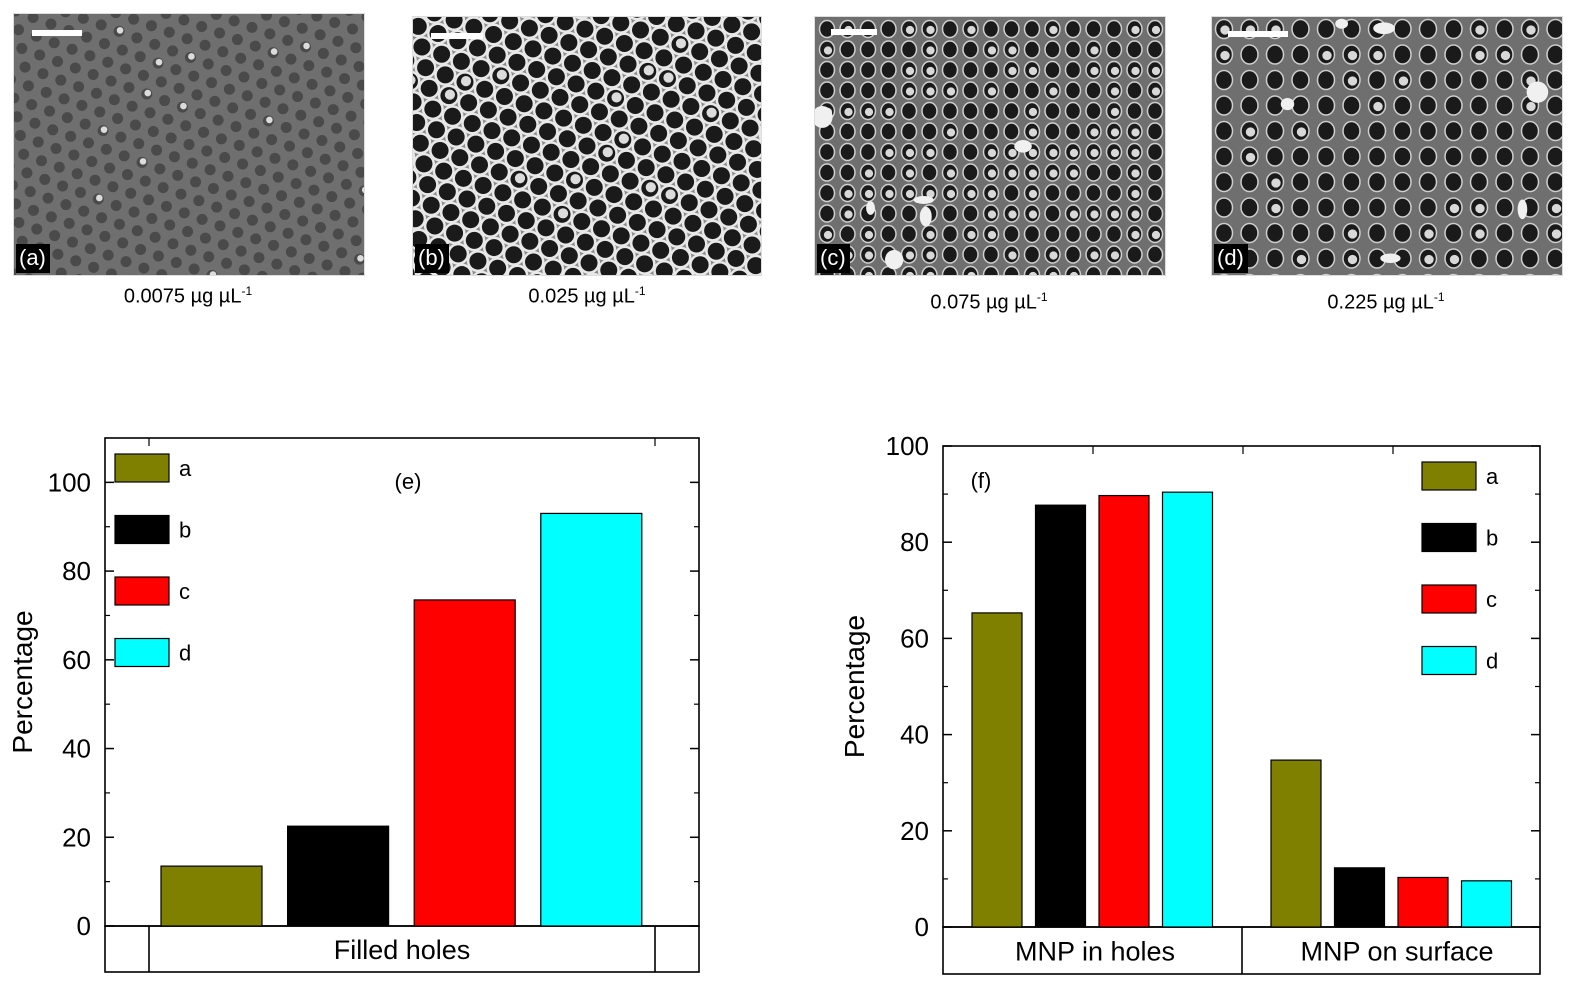 This screenshot has height=995, width=1576. What do you see at coordinates (854, 32) in the screenshot?
I see `scale-bar` at bounding box center [854, 32].